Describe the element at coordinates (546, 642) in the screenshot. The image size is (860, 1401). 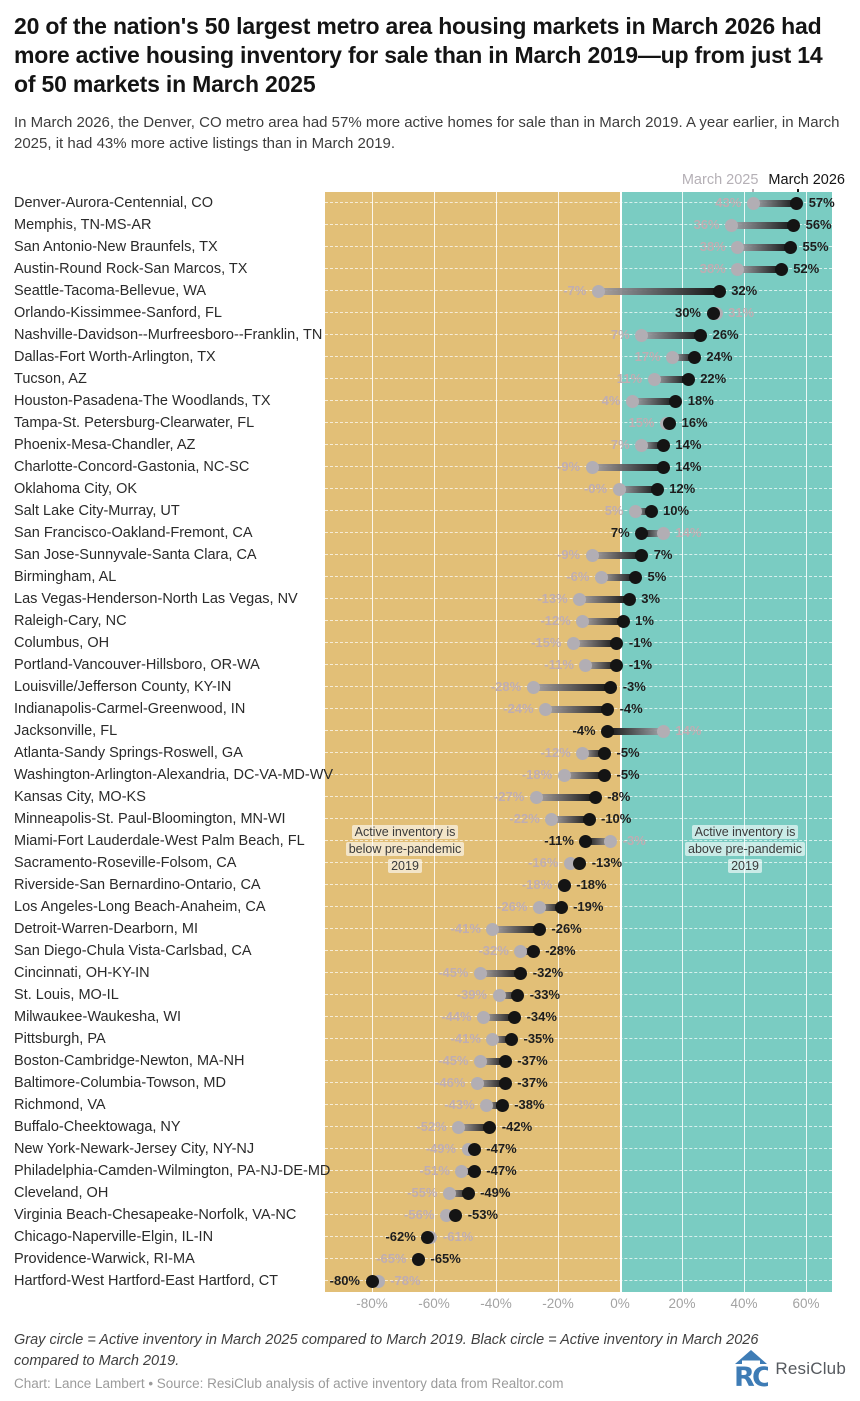
I see `value-label-march-2025: -15%` at that location.